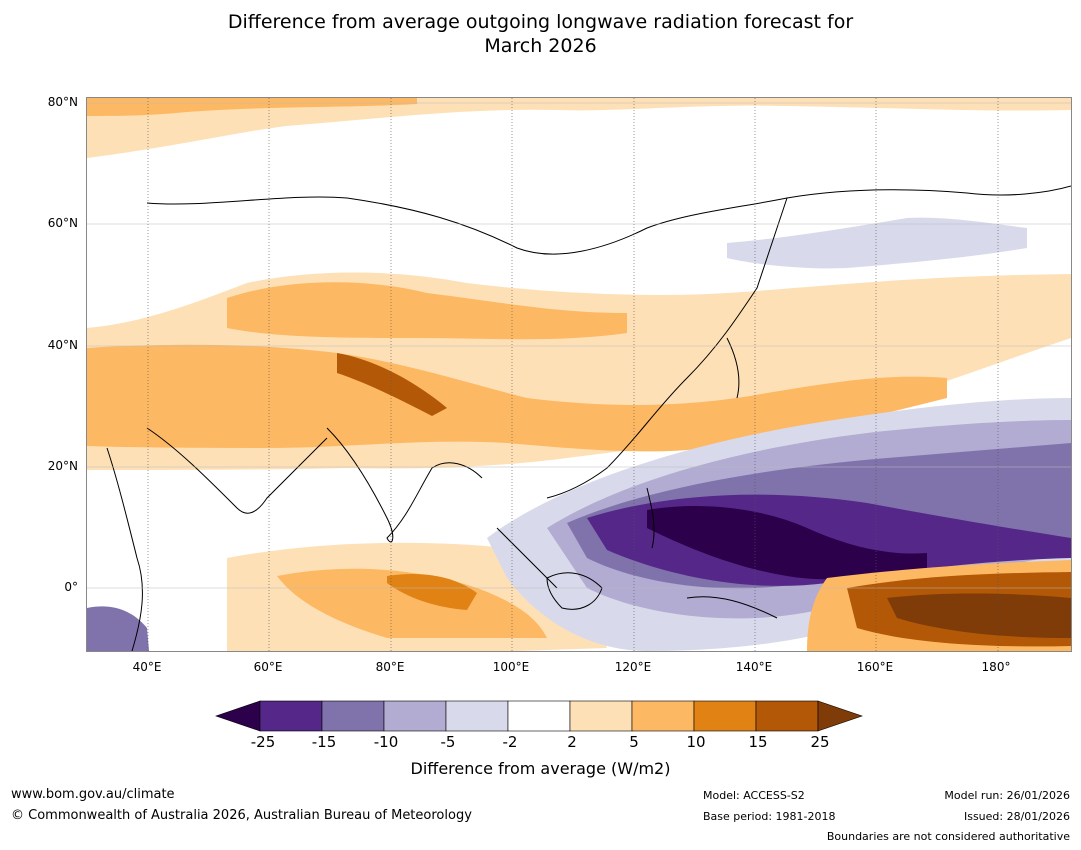 This screenshot has height=850, width=1081. I want to click on colorbar-tick-label: 5, so click(634, 742).